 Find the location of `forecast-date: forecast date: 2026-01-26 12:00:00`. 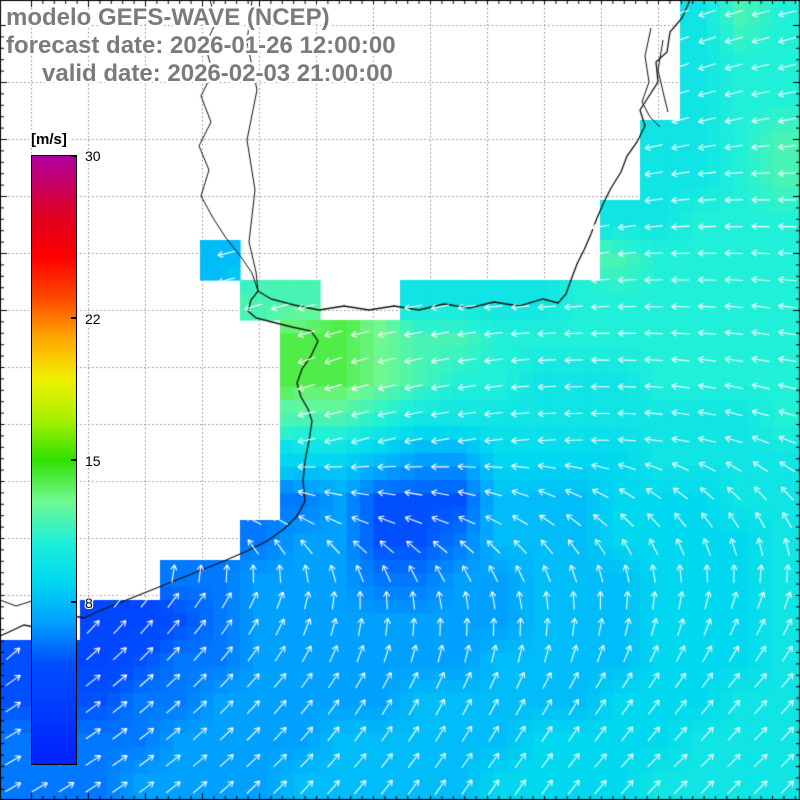

forecast-date: forecast date: 2026-01-26 12:00:00 is located at coordinates (201, 45).